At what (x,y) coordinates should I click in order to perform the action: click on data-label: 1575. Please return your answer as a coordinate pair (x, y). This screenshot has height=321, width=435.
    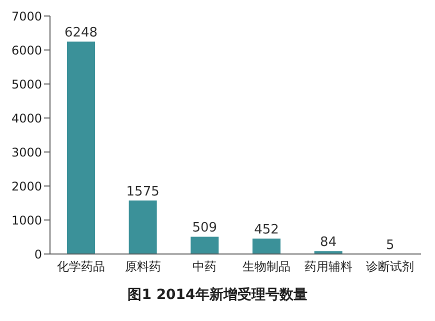
    Looking at the image, I should click on (143, 192).